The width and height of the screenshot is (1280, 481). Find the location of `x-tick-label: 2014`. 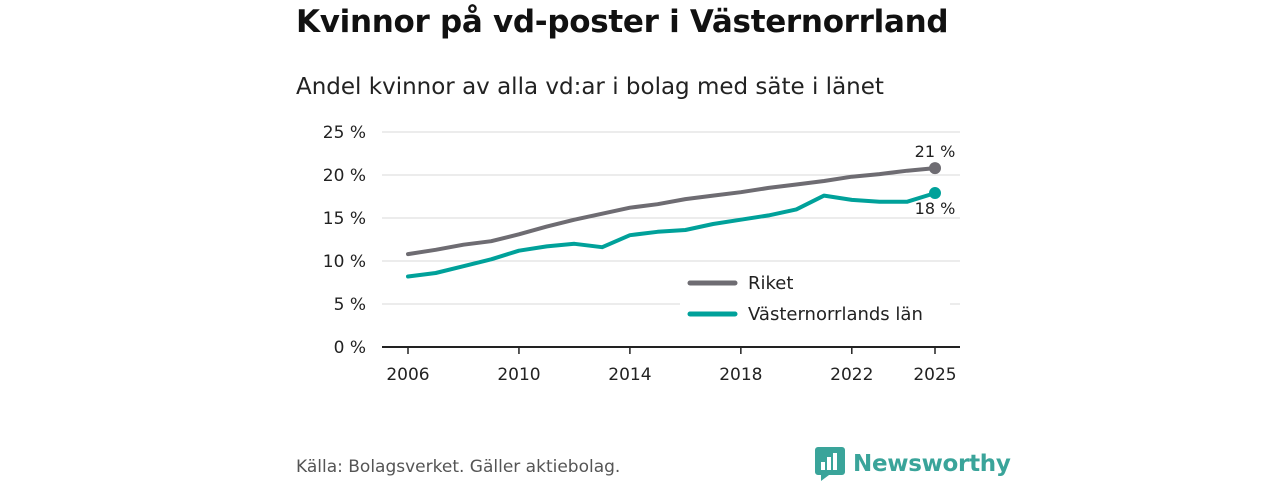

x-tick-label: 2014 is located at coordinates (629, 375).